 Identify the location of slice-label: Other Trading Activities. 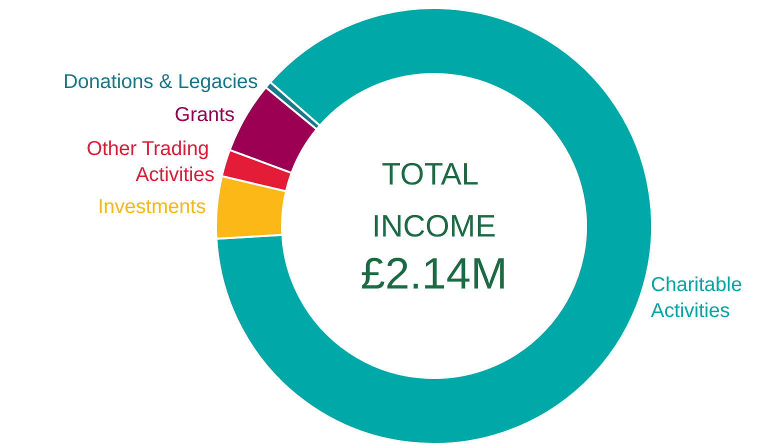
(150, 162).